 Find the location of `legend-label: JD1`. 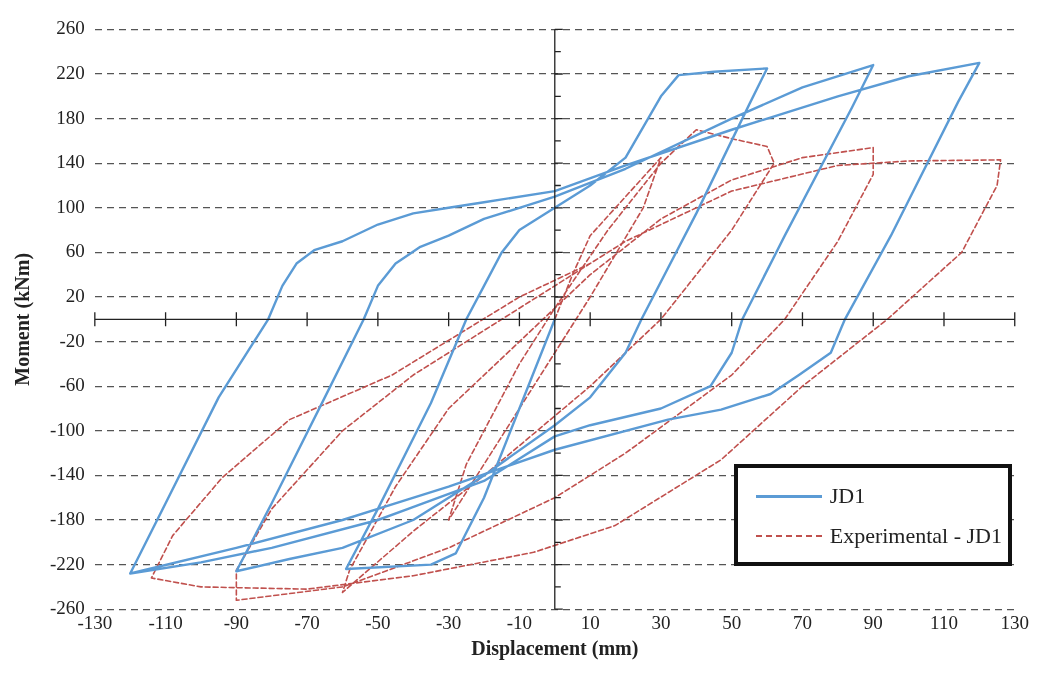

legend-label: JD1 is located at coordinates (847, 496).